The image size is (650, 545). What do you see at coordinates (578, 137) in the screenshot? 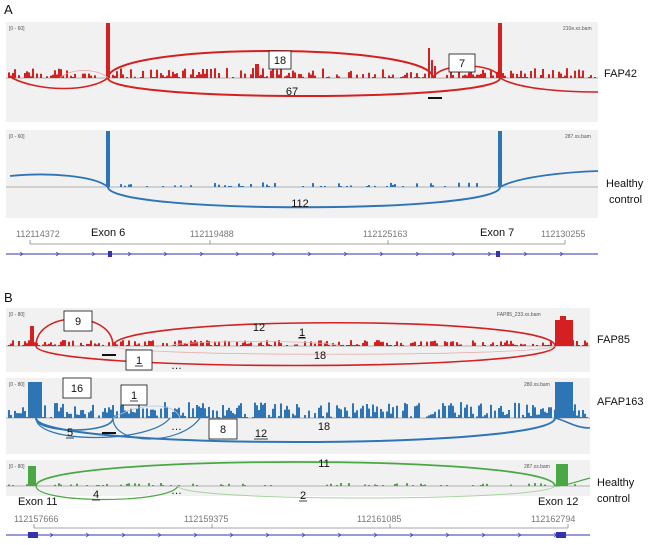
I see `control-a-track-file: 287.xs.bam` at bounding box center [578, 137].